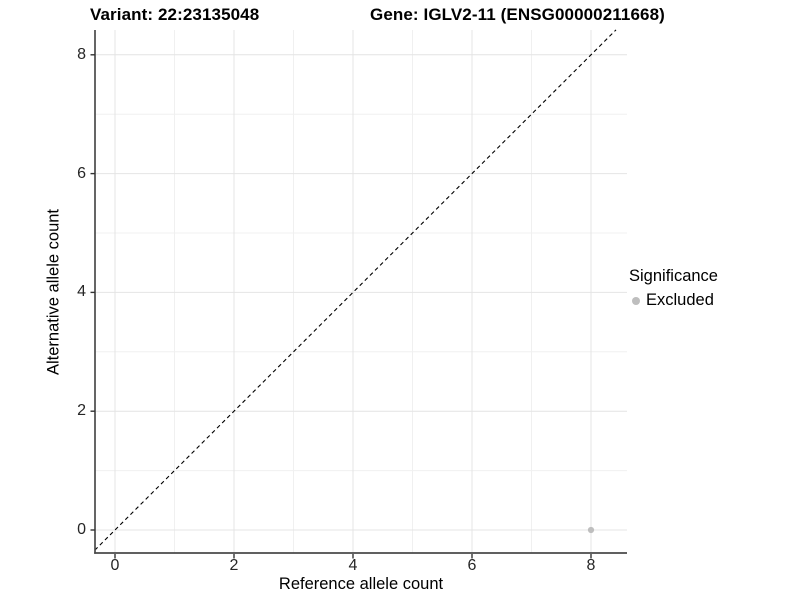 This screenshot has width=800, height=600. Describe the element at coordinates (81, 54) in the screenshot. I see `y-tick-label: 8` at that location.